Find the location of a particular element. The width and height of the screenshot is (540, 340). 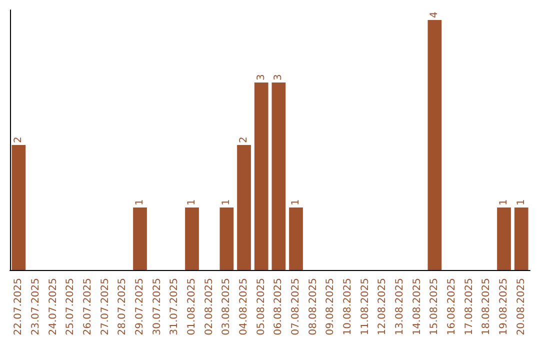

x-tick-label: 13.08.2025 is located at coordinates (400, 307).